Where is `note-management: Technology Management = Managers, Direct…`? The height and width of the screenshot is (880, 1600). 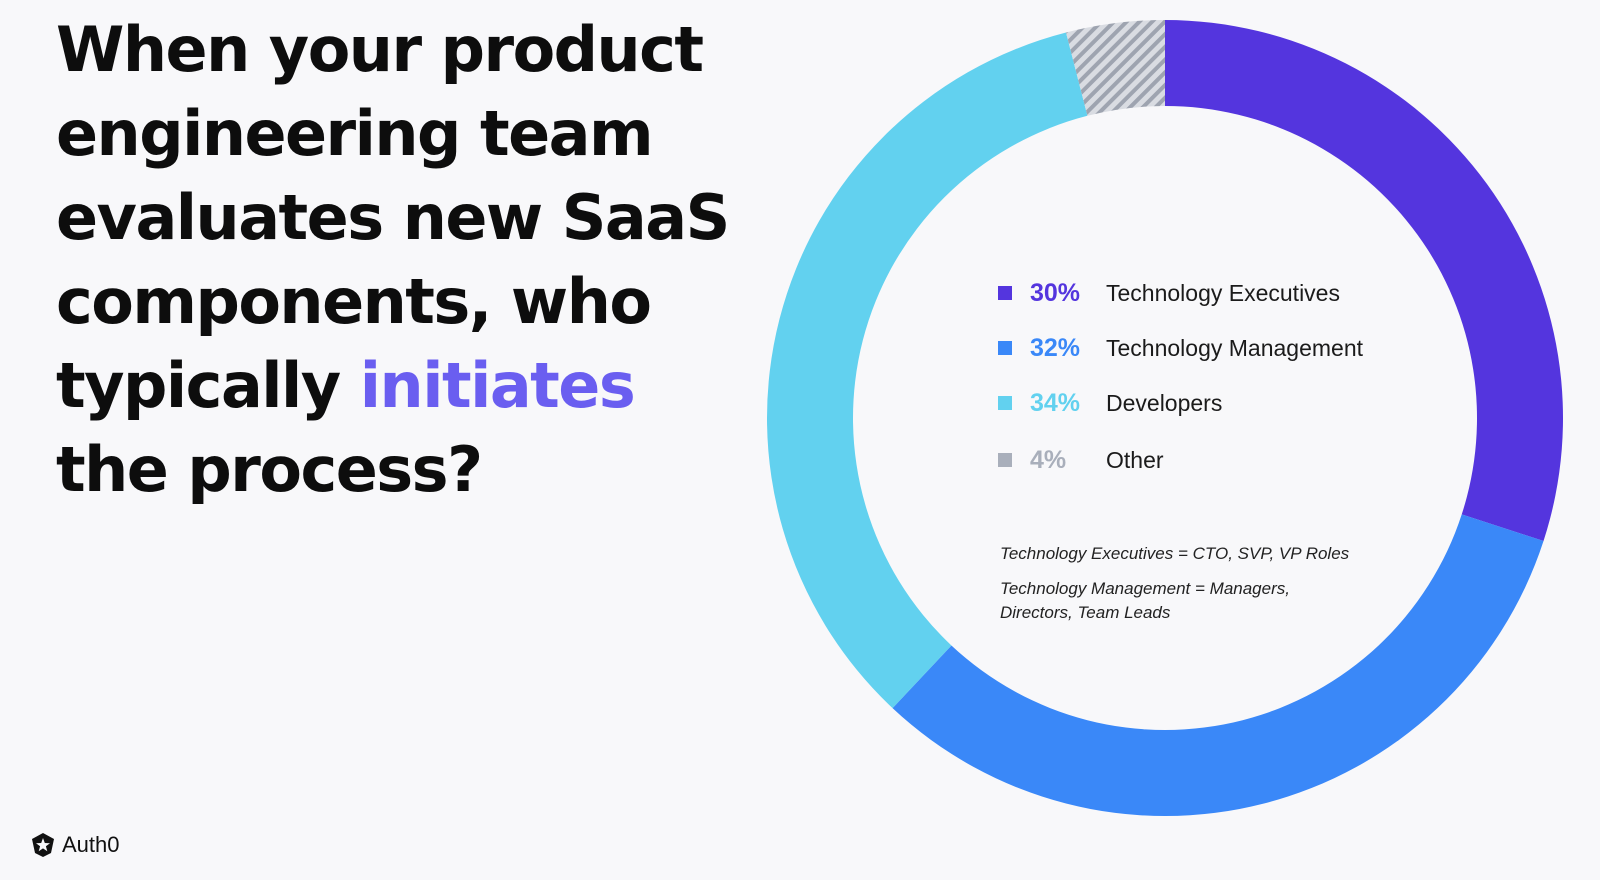
note-management: Technology Management = Managers, Direct… is located at coordinates (1145, 600).